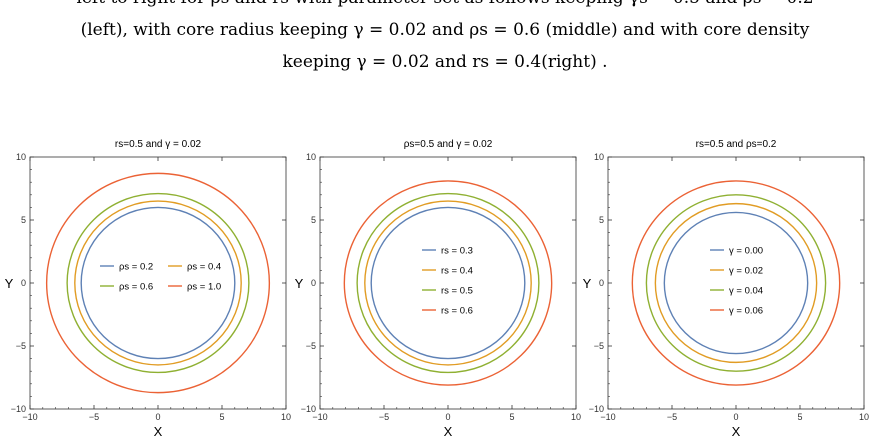 Image resolution: width=890 pixels, height=446 pixels. Describe the element at coordinates (136, 267) in the screenshot. I see `legend-label: ρs = 0.2` at that location.